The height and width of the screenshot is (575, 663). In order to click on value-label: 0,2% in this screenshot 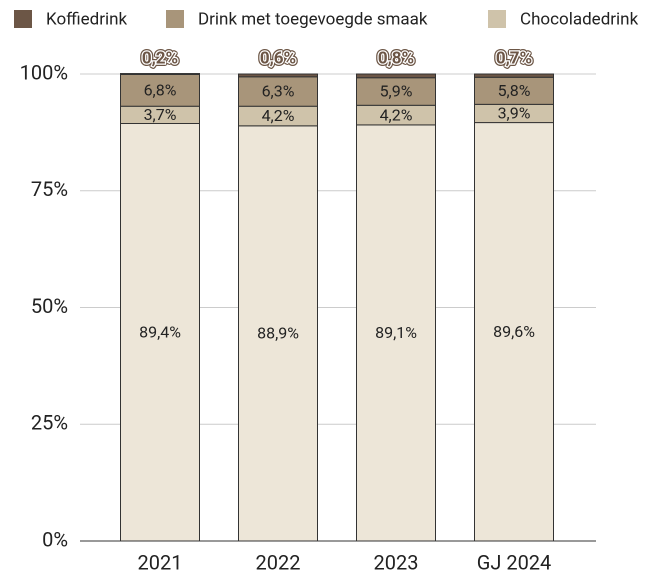, I will do `click(160, 58)`.